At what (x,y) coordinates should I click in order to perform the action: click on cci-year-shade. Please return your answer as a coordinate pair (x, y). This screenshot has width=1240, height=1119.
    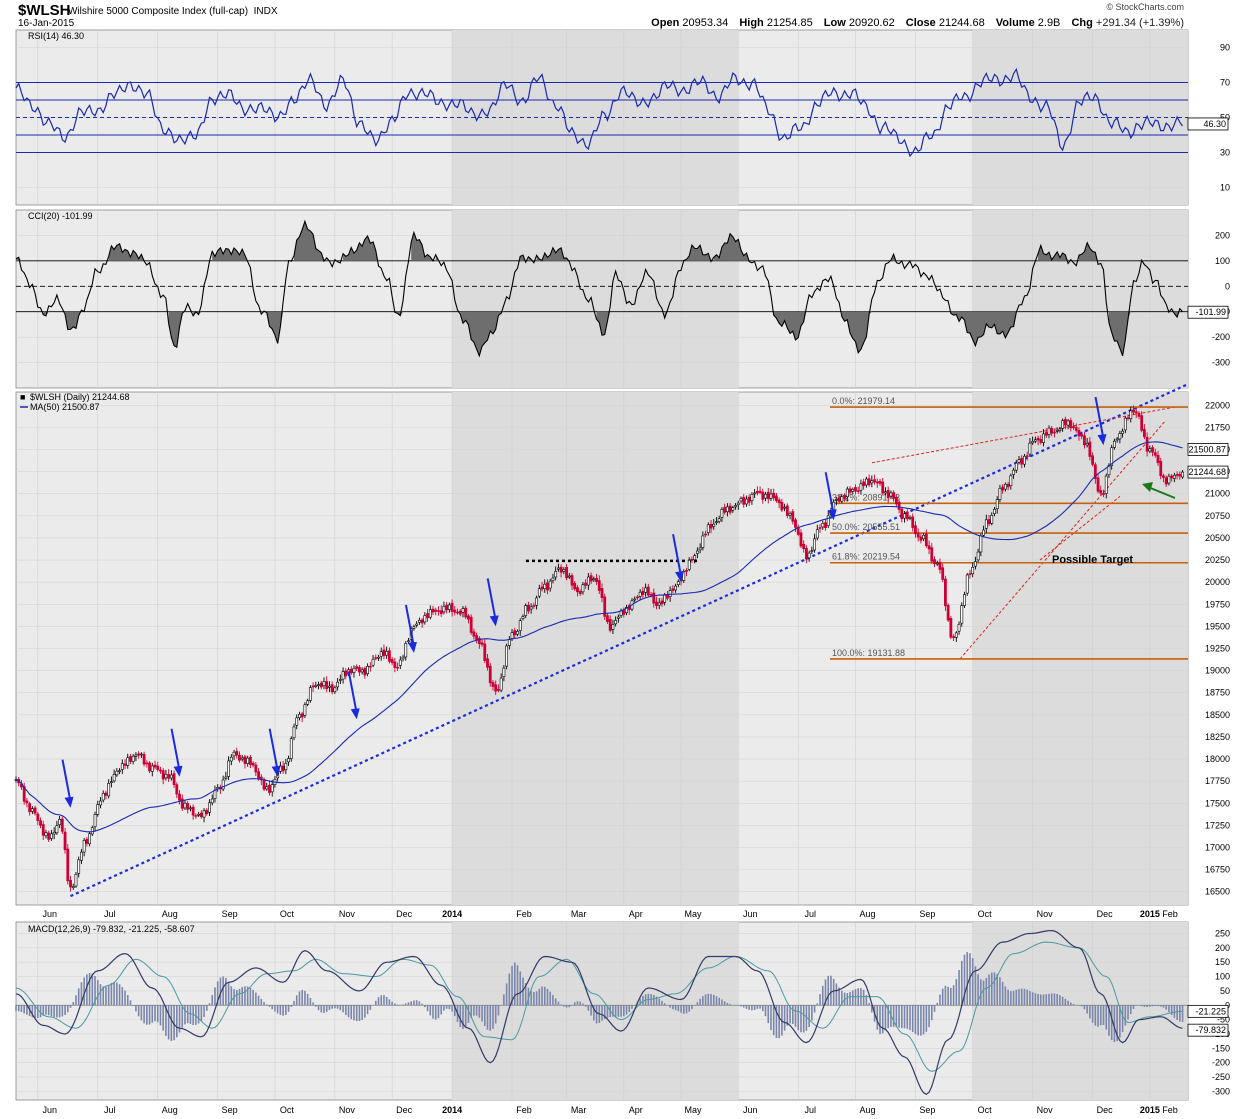
    Looking at the image, I should click on (1080, 299).